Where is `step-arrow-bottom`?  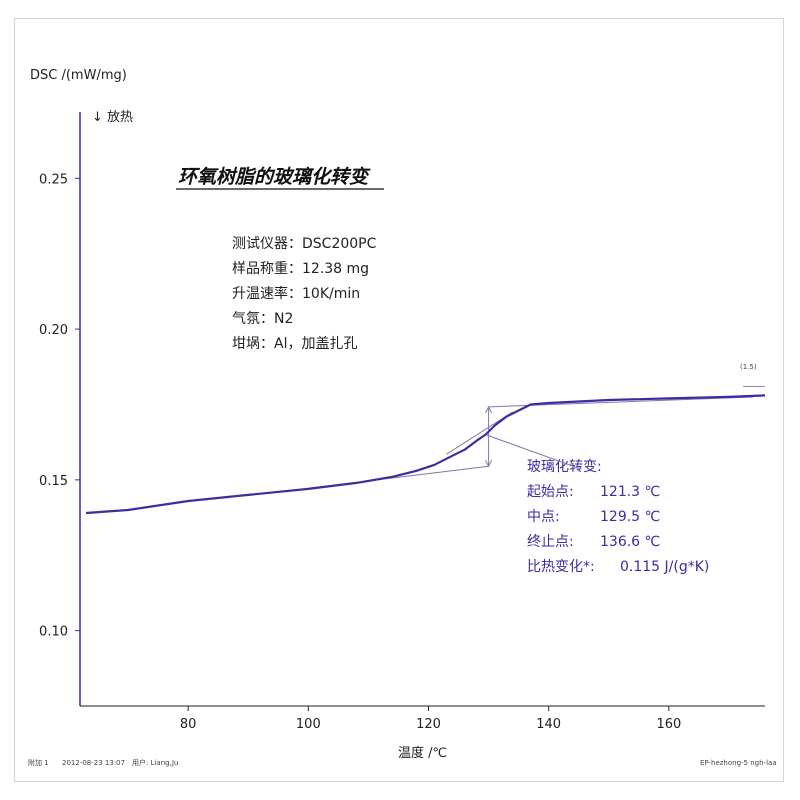
step-arrow-bottom is located at coordinates (489, 464).